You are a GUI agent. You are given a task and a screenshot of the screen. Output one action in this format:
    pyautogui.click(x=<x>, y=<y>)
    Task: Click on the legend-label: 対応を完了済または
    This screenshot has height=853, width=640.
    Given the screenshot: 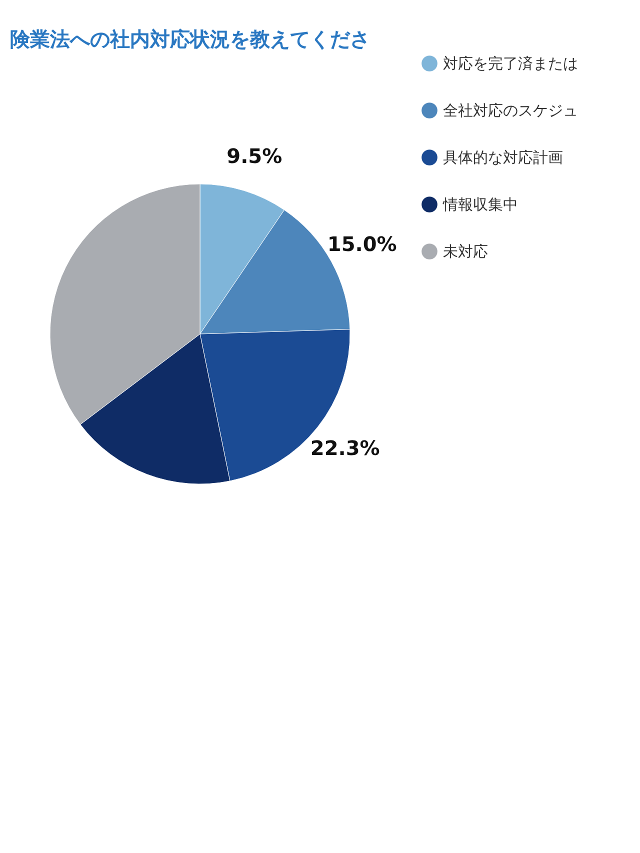 What is the action you would take?
    pyautogui.click(x=510, y=63)
    